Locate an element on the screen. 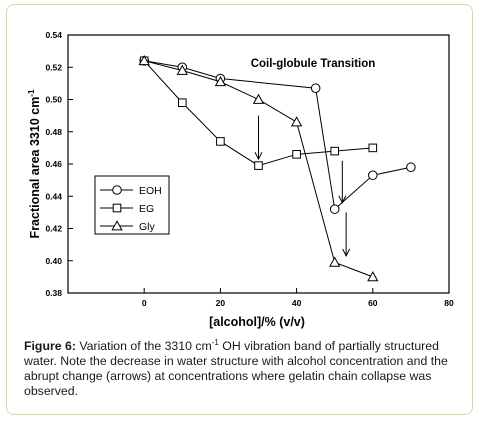  legend-item-eoh: EOH is located at coordinates (131, 191).